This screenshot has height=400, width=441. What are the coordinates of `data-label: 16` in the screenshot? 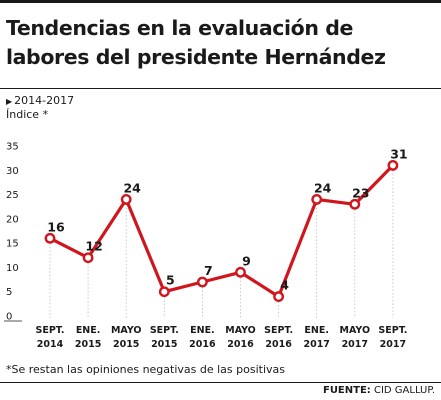 It's located at (56, 226).